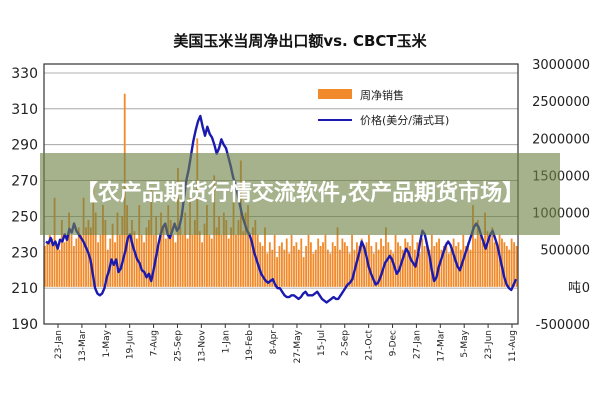  What do you see at coordinates (322, 343) in the screenshot?
I see `x-tick-label-11: 15-Jul` at bounding box center [322, 343].